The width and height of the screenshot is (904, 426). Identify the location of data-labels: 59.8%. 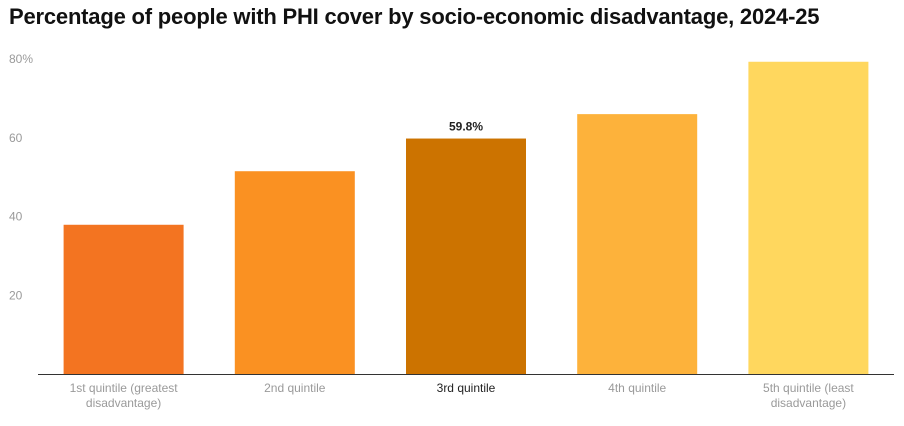
(466, 127).